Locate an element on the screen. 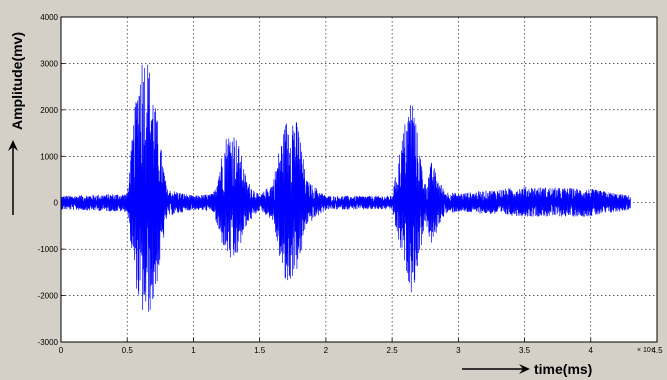  x-tick-label: 3 is located at coordinates (458, 350).